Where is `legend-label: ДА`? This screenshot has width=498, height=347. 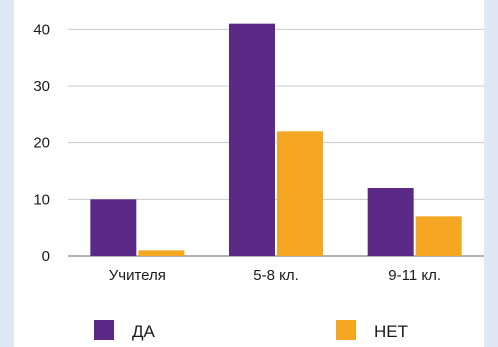
legend-label: ДА is located at coordinates (144, 331).